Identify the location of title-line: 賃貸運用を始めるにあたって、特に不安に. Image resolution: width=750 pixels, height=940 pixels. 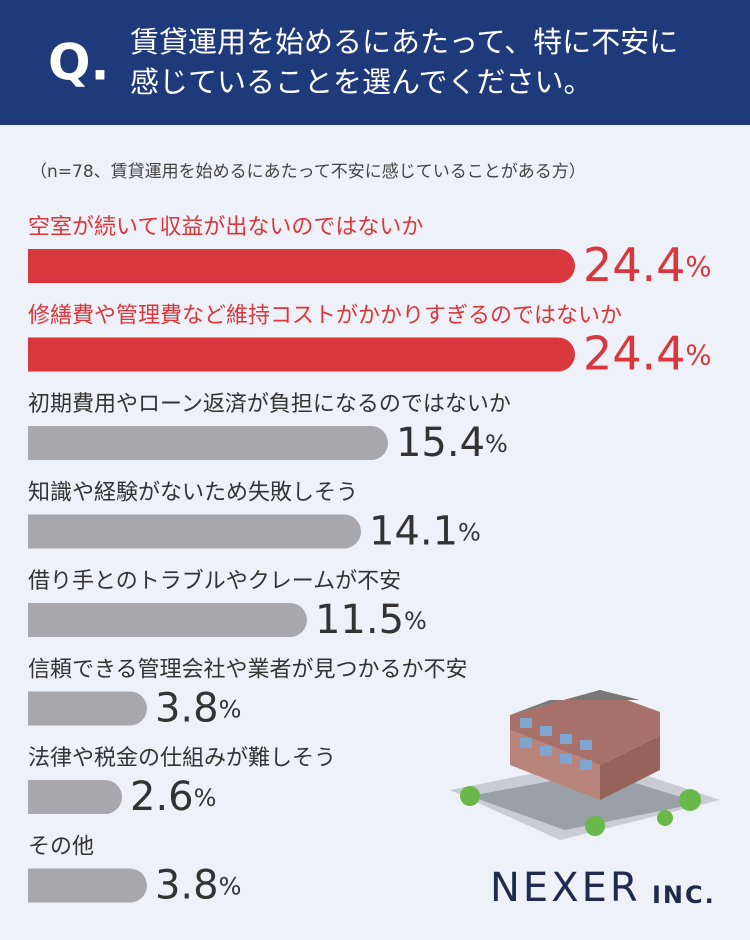
(404, 42).